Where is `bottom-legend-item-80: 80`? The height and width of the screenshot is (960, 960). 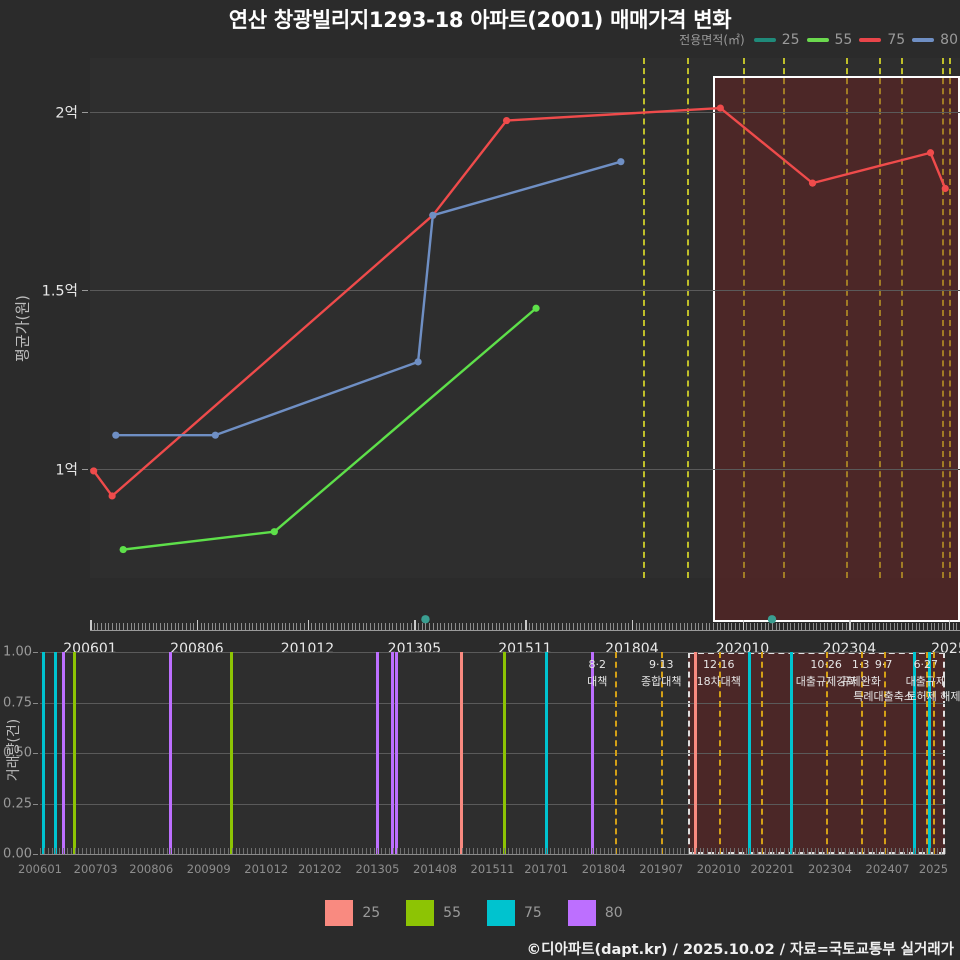
bottom-legend-item-80: 80 is located at coordinates (601, 913).